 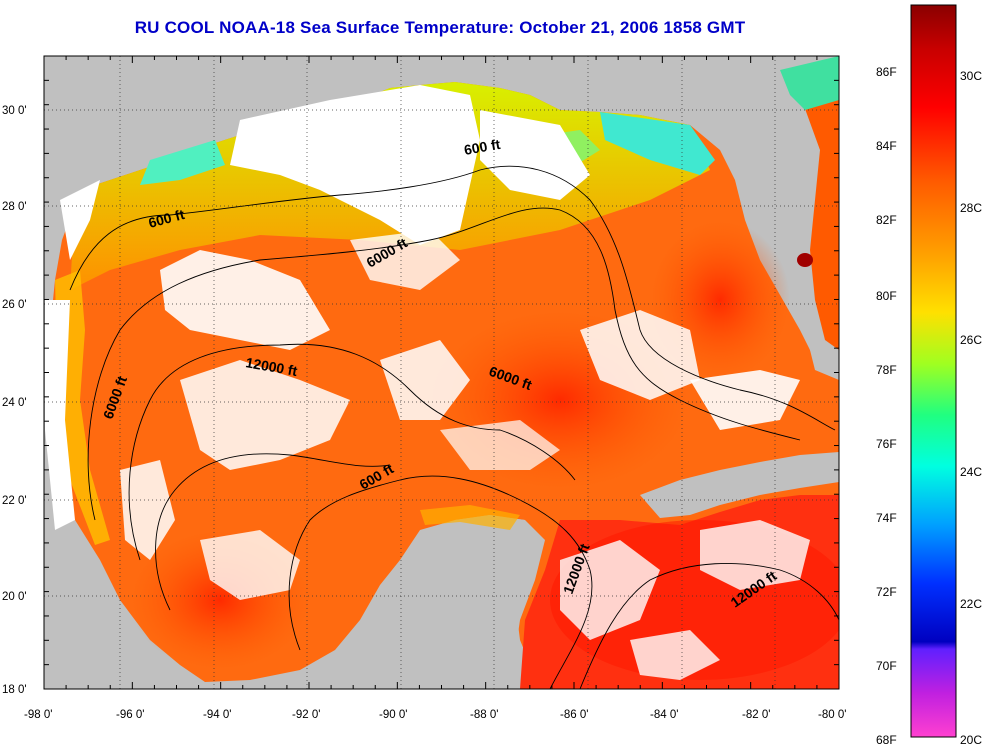 What do you see at coordinates (886, 592) in the screenshot?
I see `colorbar-f-label: 72F` at bounding box center [886, 592].